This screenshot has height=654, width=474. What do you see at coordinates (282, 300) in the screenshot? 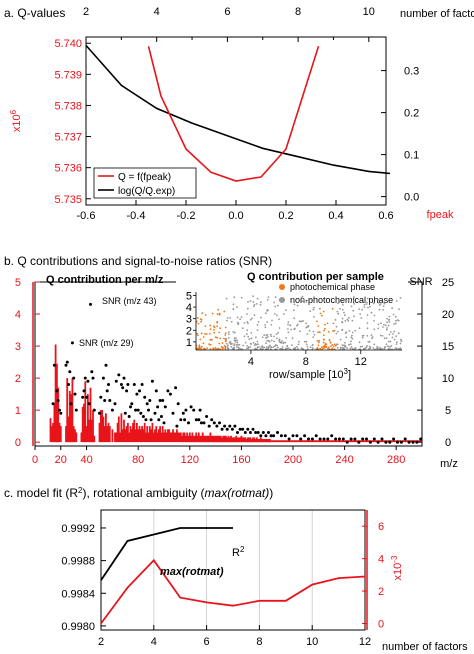
I see `panel-b-inset-legend-dot-nonphoto` at bounding box center [282, 300].